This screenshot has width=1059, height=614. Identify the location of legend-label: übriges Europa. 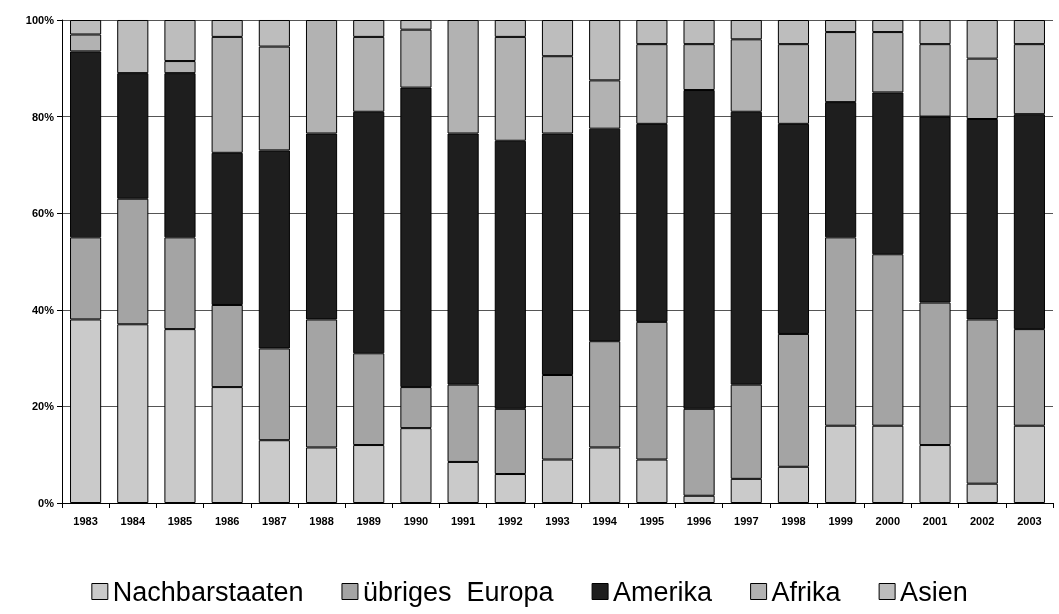
(458, 591).